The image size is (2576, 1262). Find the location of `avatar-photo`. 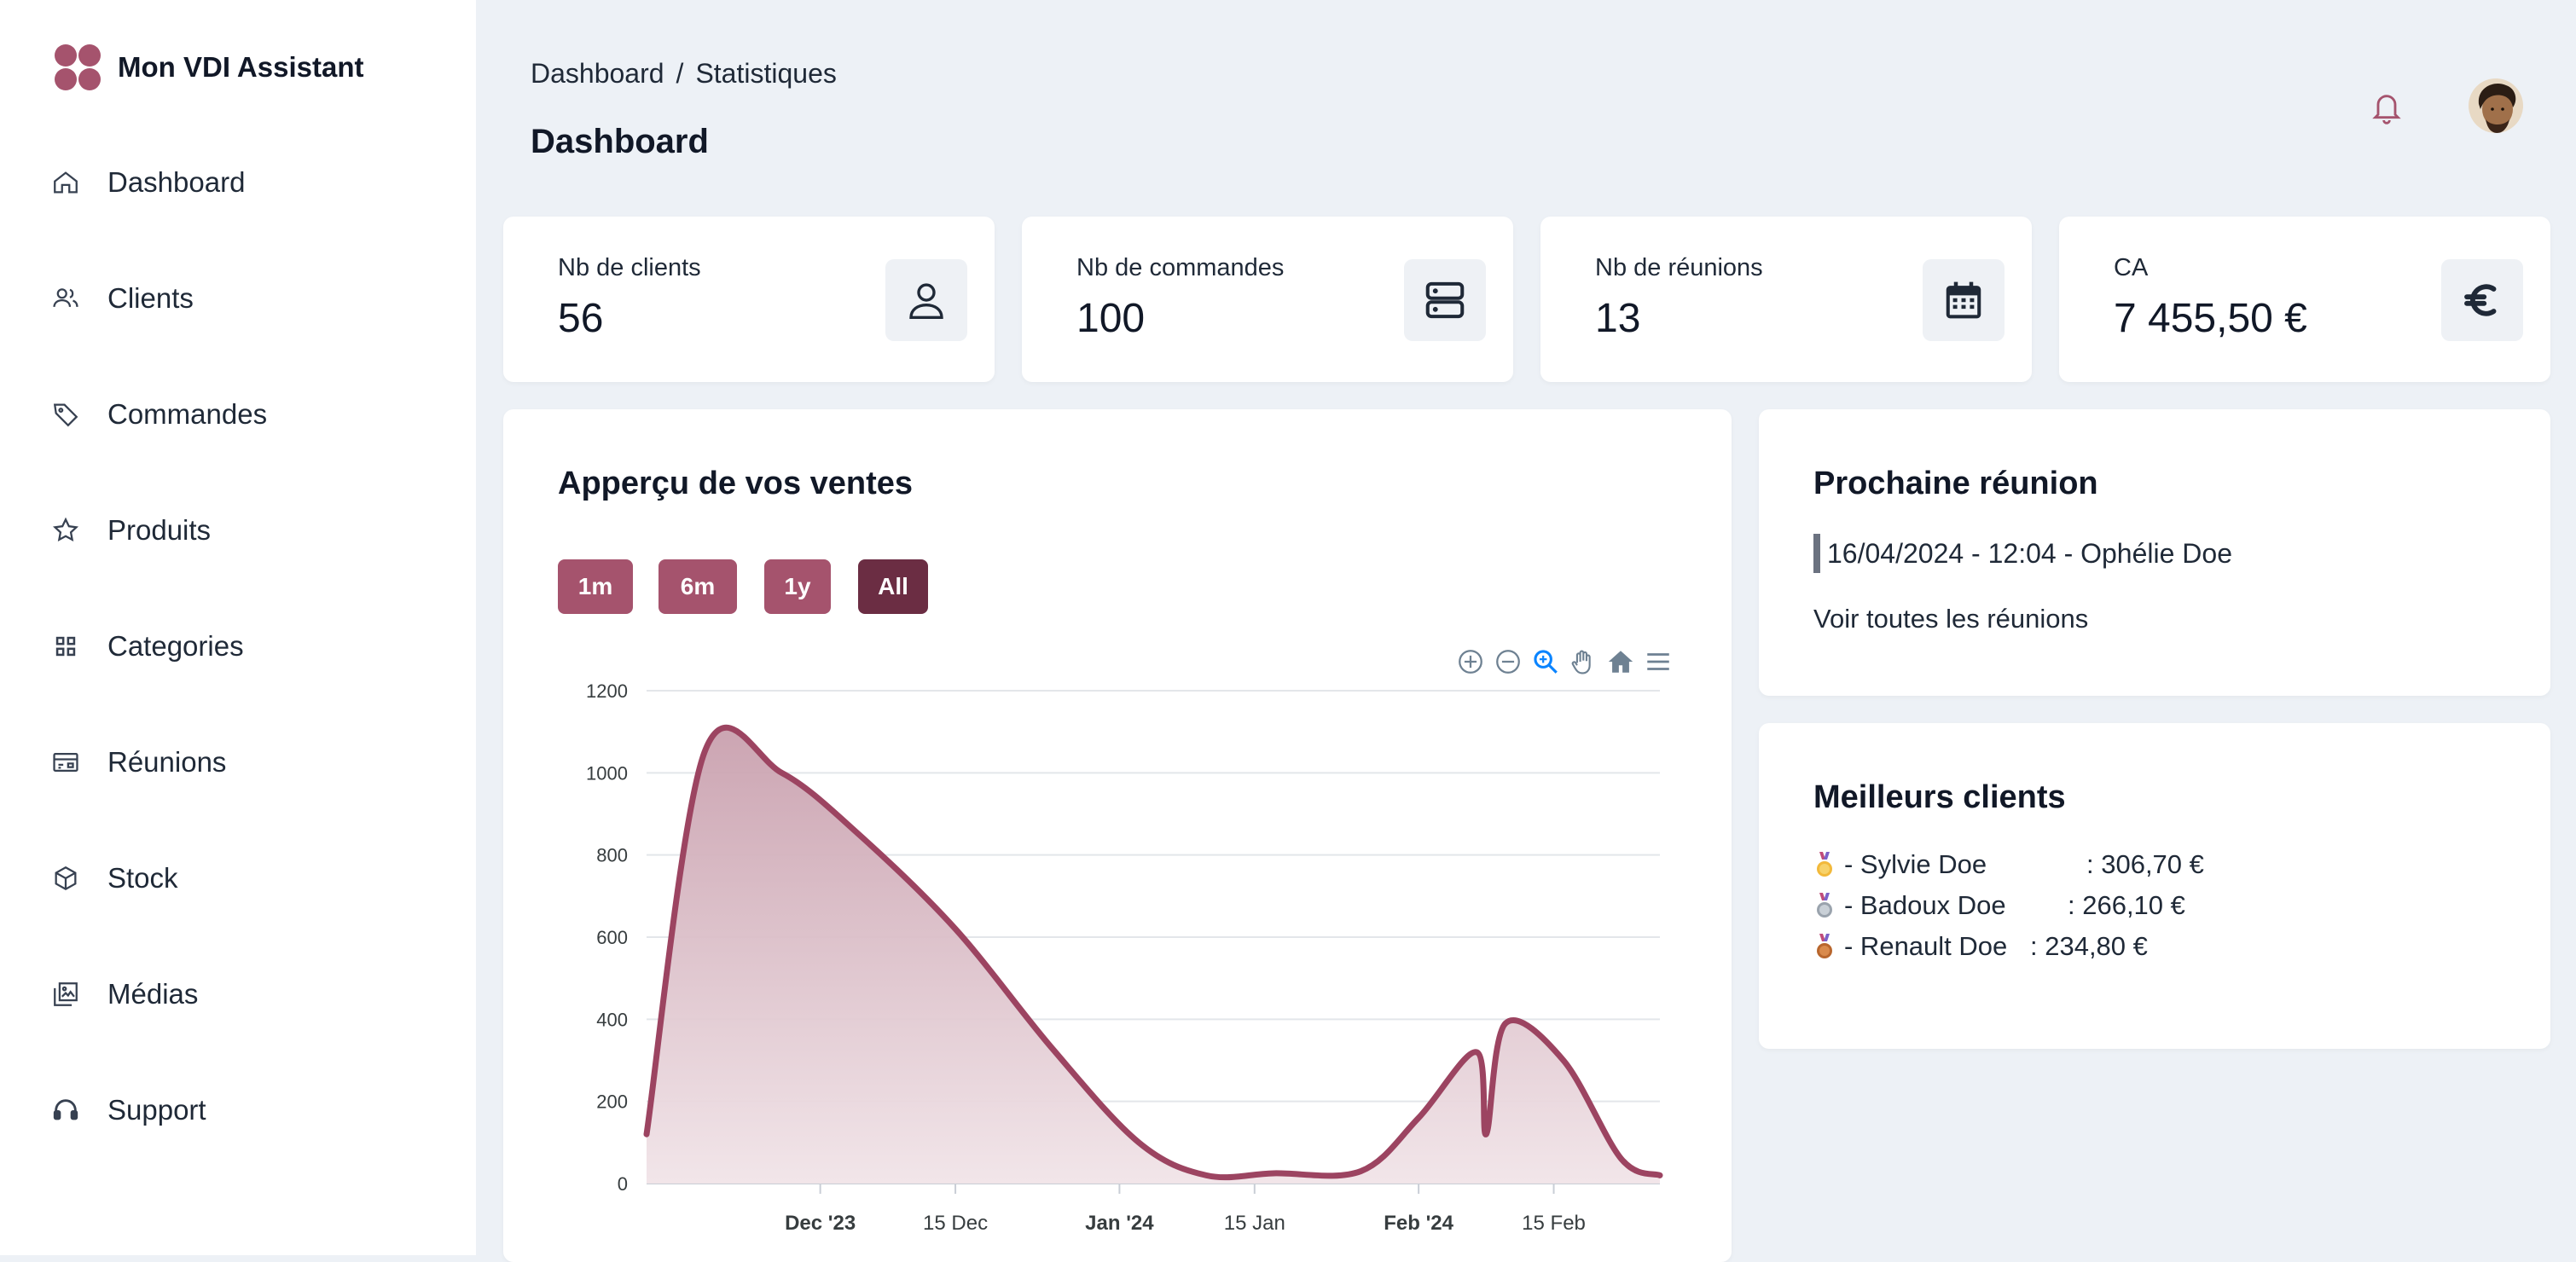

avatar-photo is located at coordinates (2496, 105).